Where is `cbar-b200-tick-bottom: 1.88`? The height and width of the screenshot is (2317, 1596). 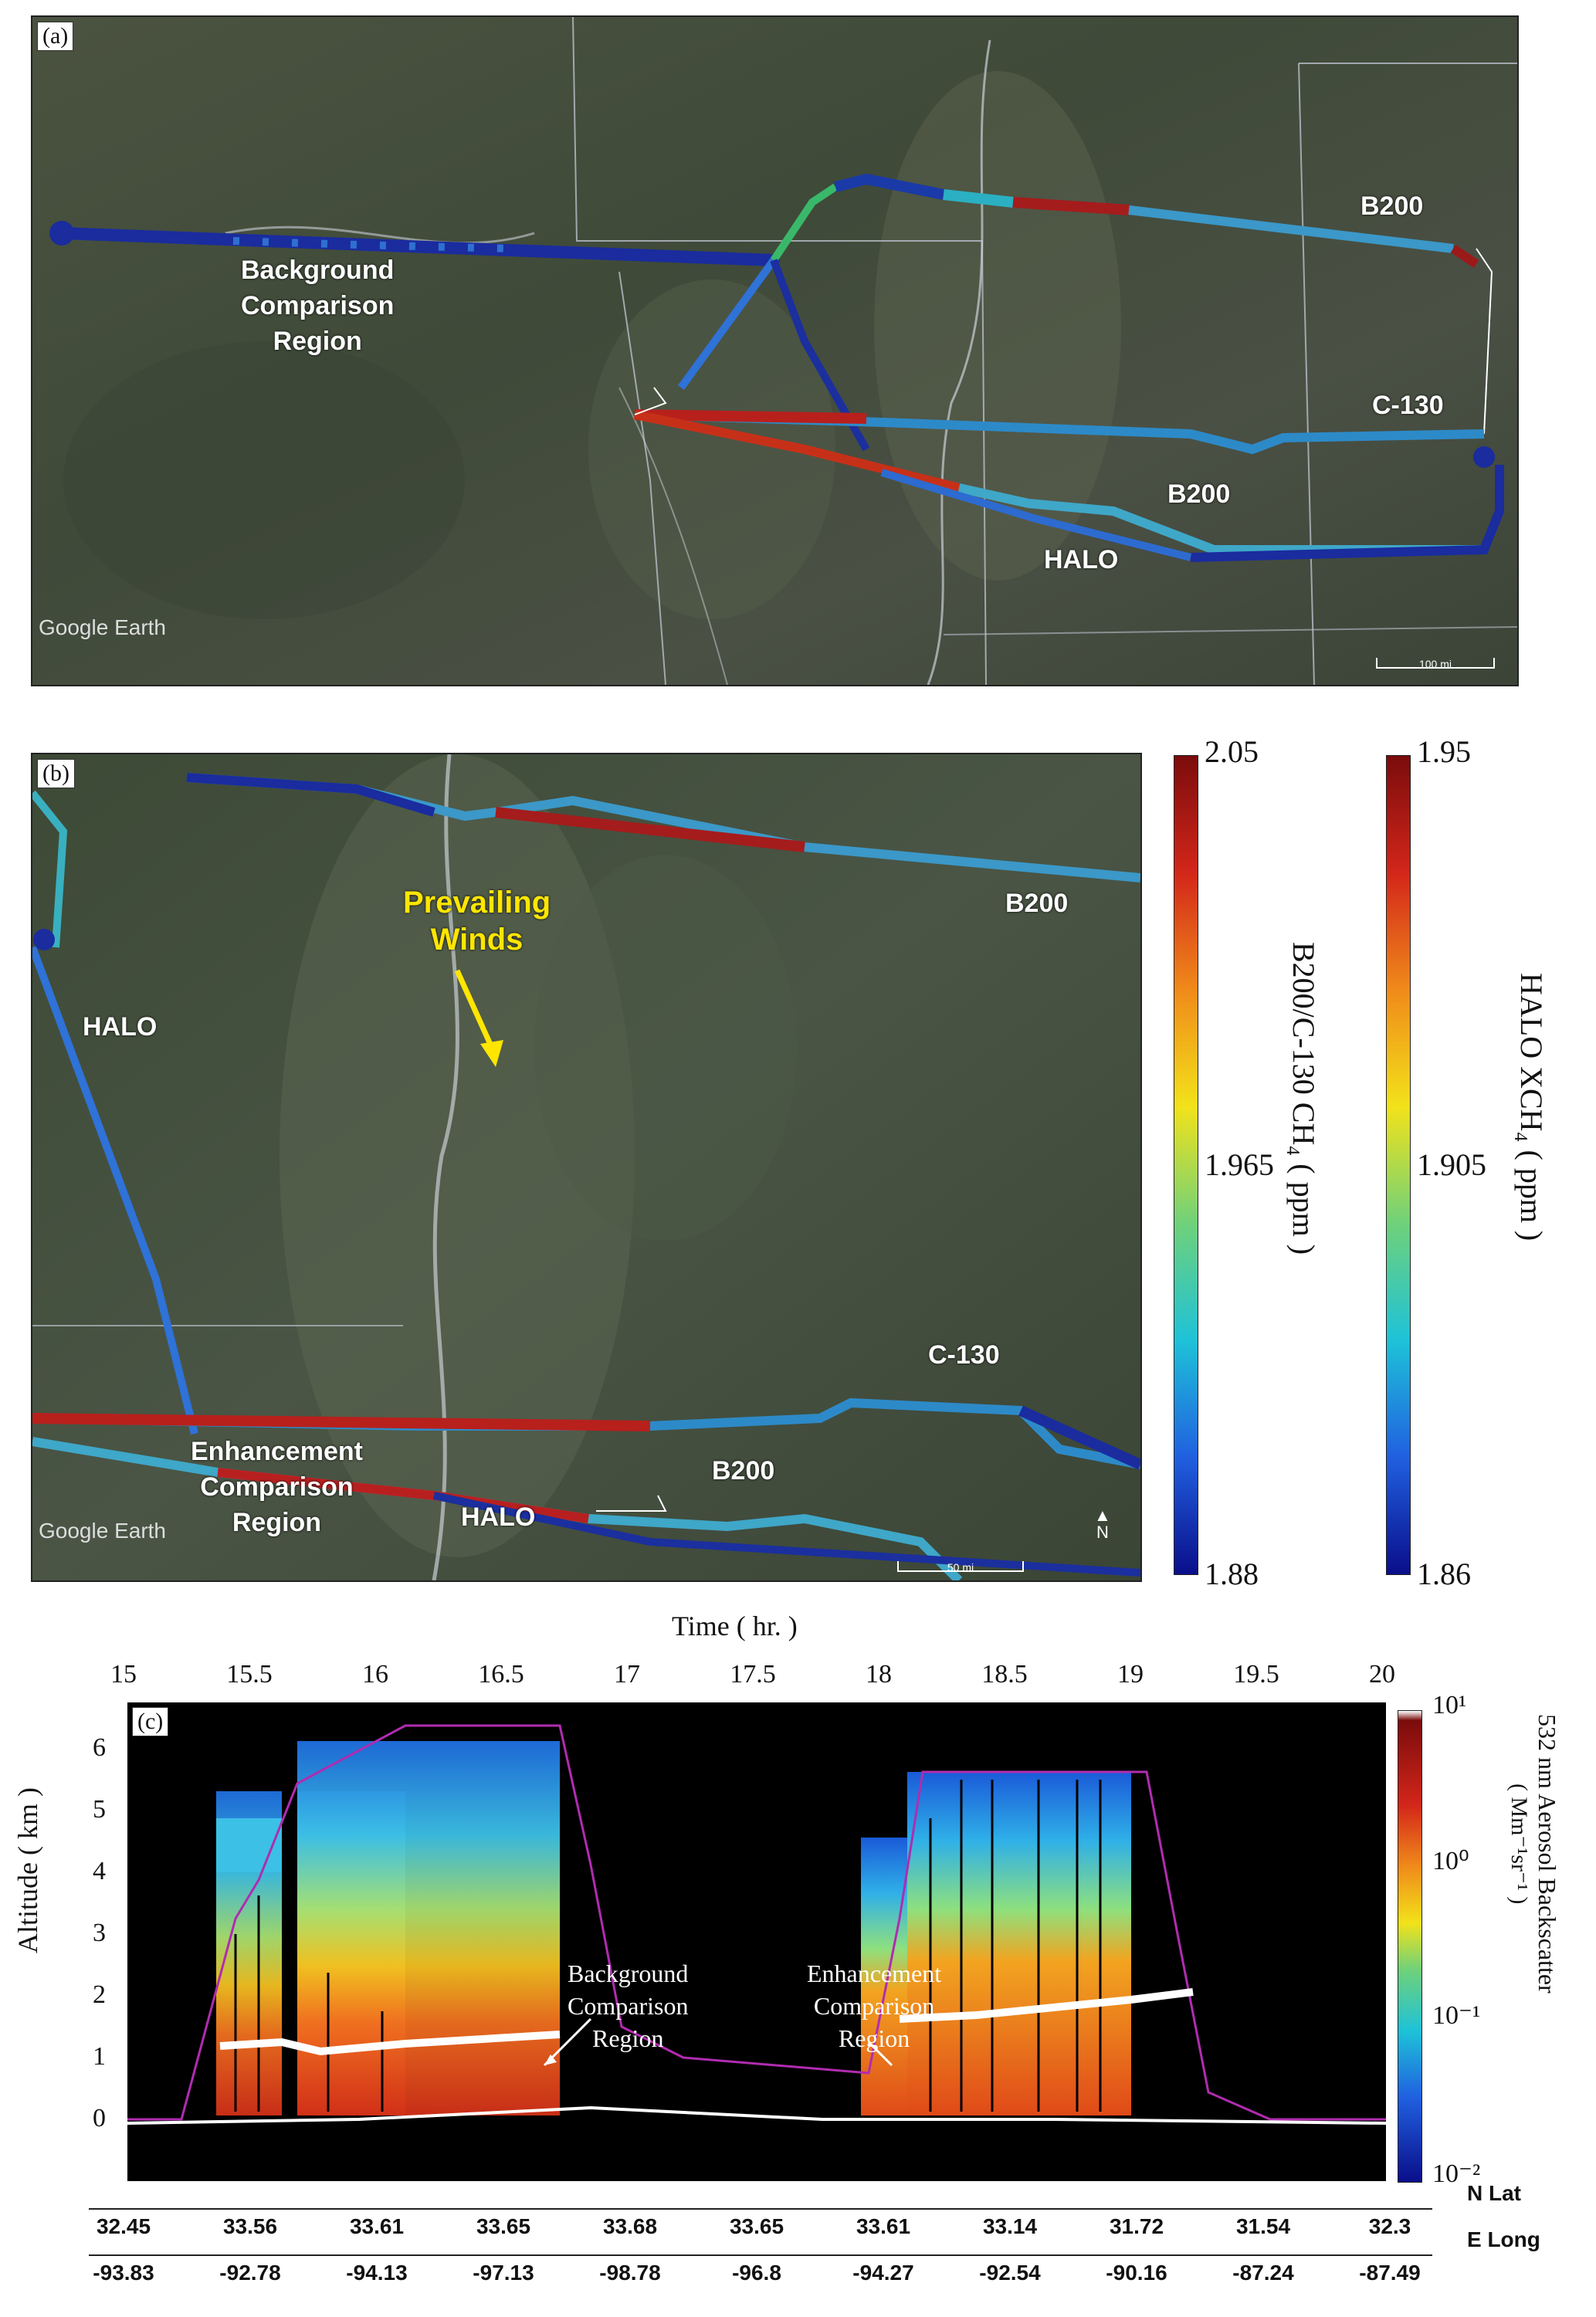 cbar-b200-tick-bottom: 1.88 is located at coordinates (1232, 1574).